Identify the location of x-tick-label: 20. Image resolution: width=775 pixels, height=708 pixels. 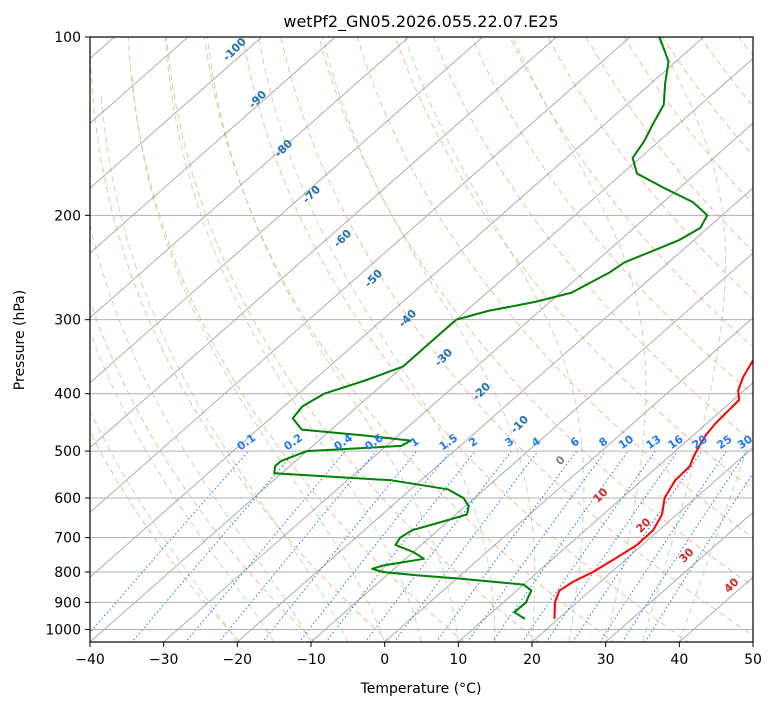
(532, 660).